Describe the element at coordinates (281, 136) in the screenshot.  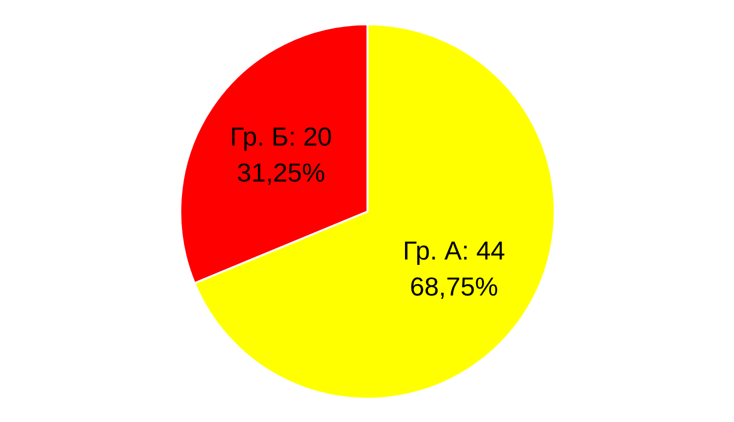
I see `slice-label: Гр. Б: 20` at that location.